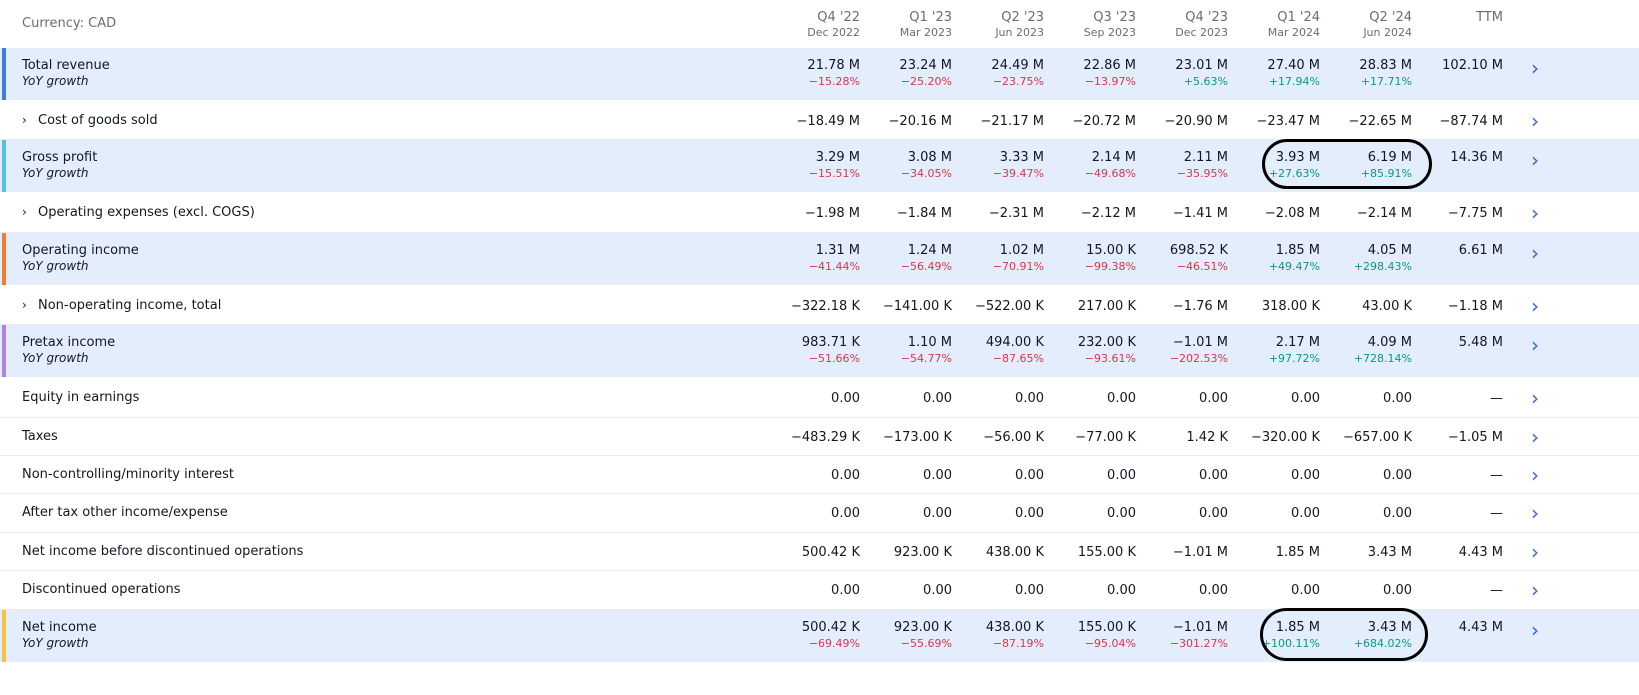 The height and width of the screenshot is (695, 1639). I want to click on ttm-cell: 14.36 M, so click(1453, 157).